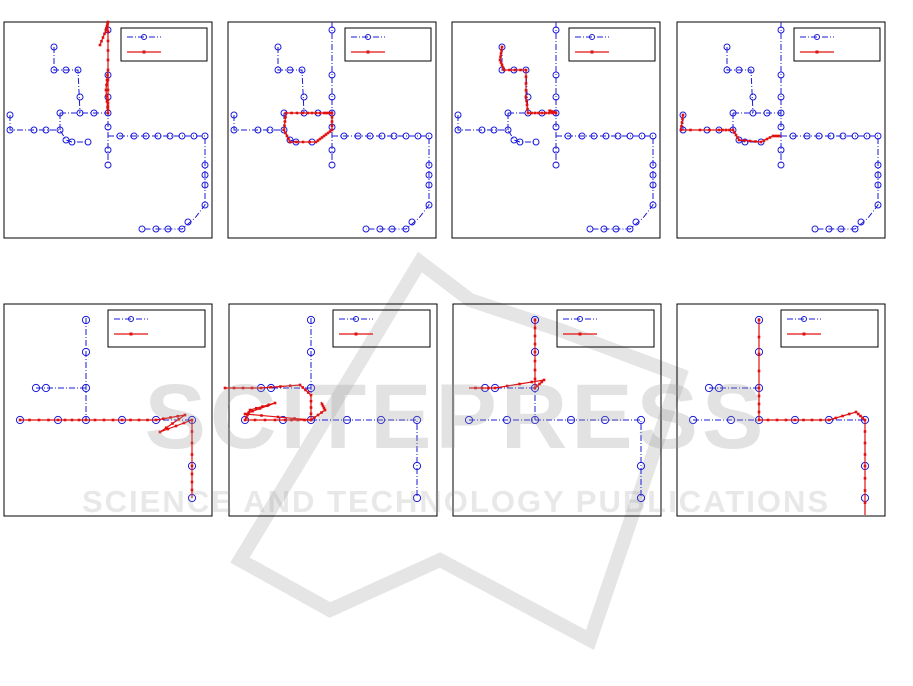  What do you see at coordinates (144, 37) in the screenshot?
I see `legend-node` at bounding box center [144, 37].